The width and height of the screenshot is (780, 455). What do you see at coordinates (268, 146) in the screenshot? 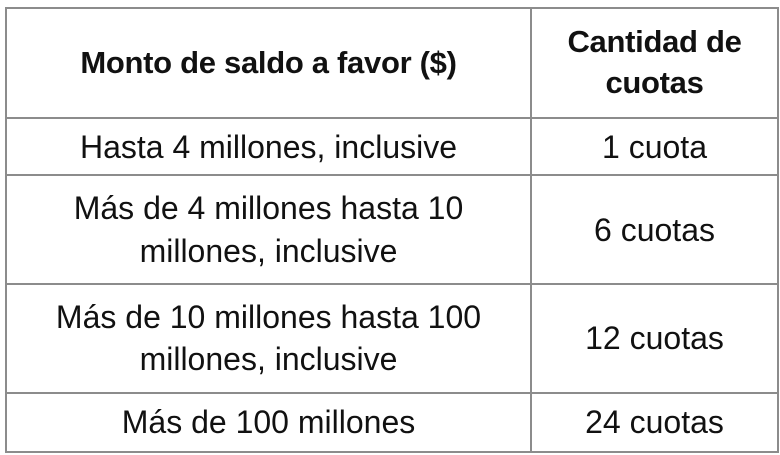
I see `cell-amount: Hasta 4 millones, inclusive` at bounding box center [268, 146].